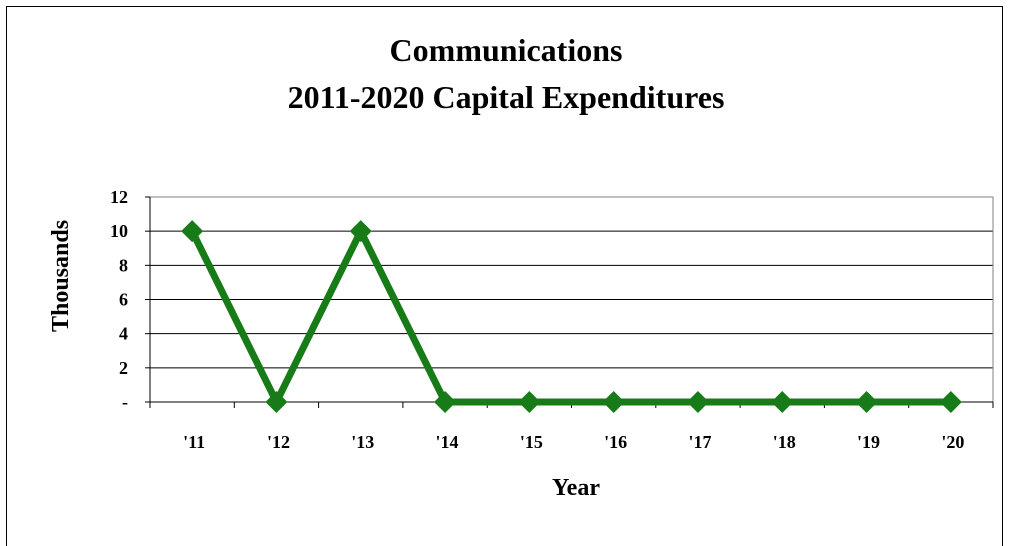  What do you see at coordinates (123, 368) in the screenshot?
I see `y-tick-label-1: 2` at bounding box center [123, 368].